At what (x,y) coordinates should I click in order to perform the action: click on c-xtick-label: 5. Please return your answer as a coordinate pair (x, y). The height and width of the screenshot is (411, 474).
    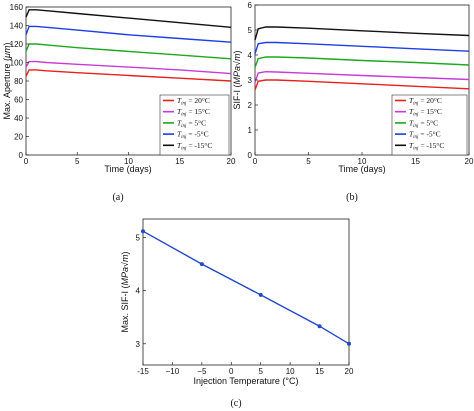
    Looking at the image, I should click on (260, 371).